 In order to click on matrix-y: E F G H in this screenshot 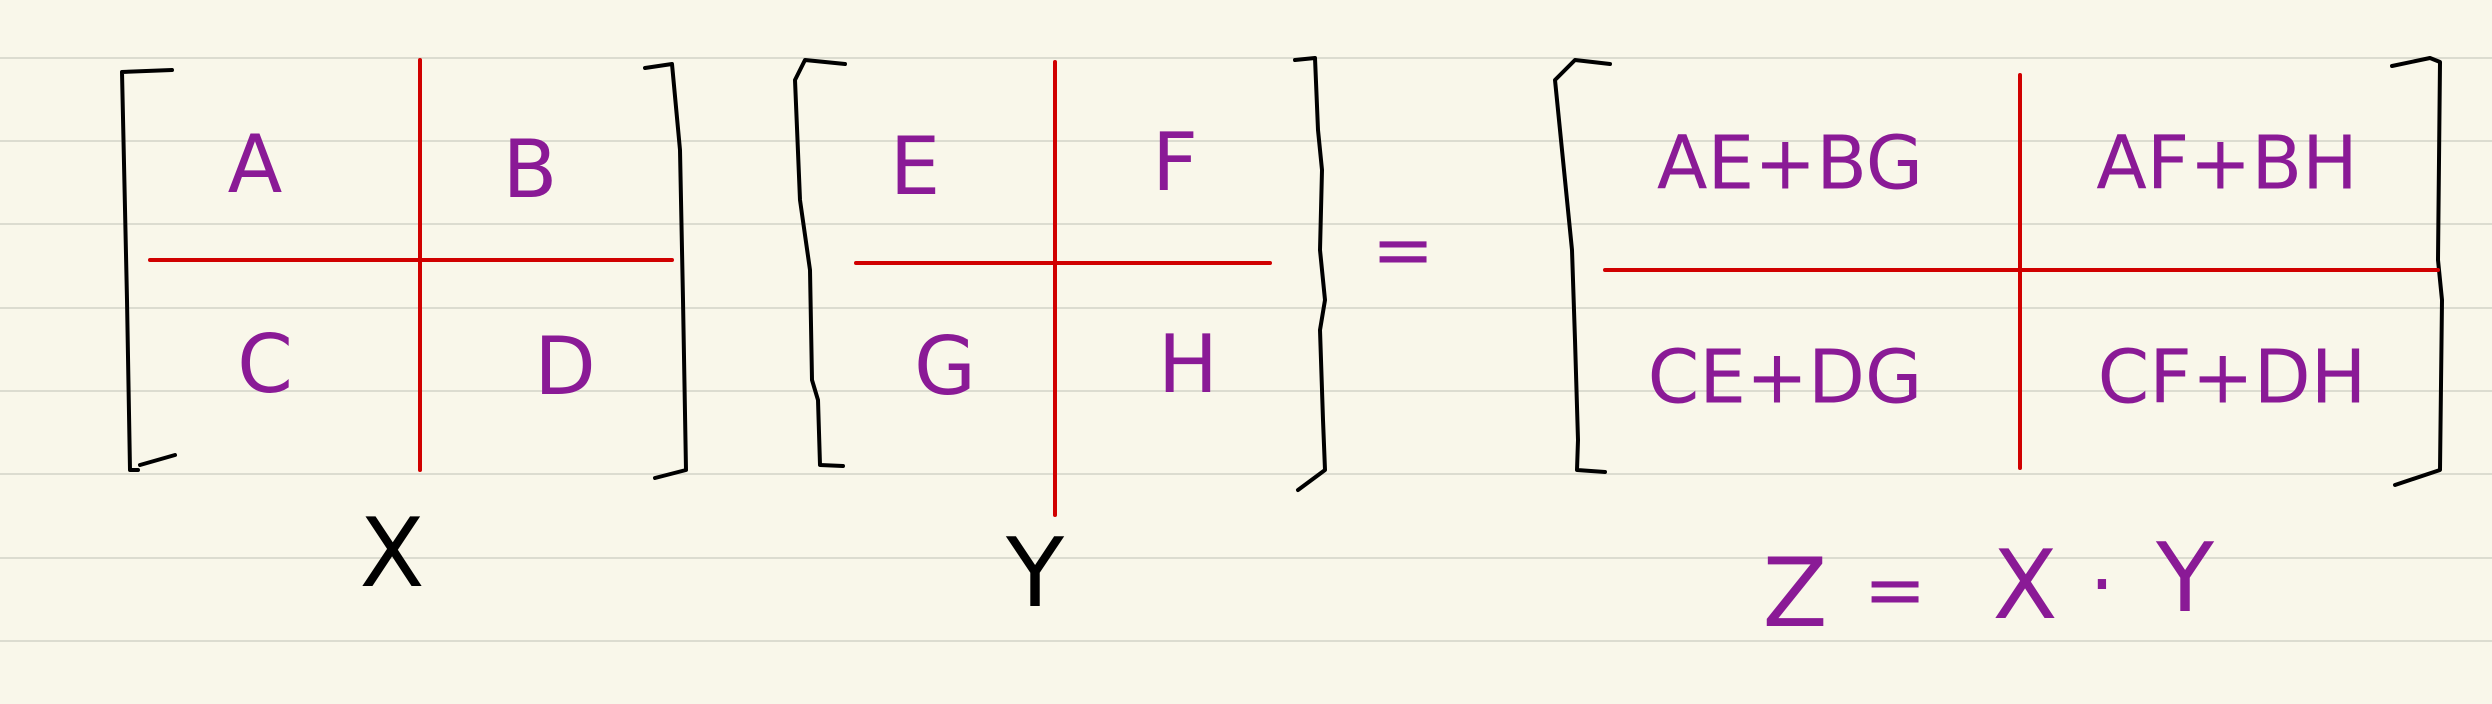, I will do `click(1060, 286)`.